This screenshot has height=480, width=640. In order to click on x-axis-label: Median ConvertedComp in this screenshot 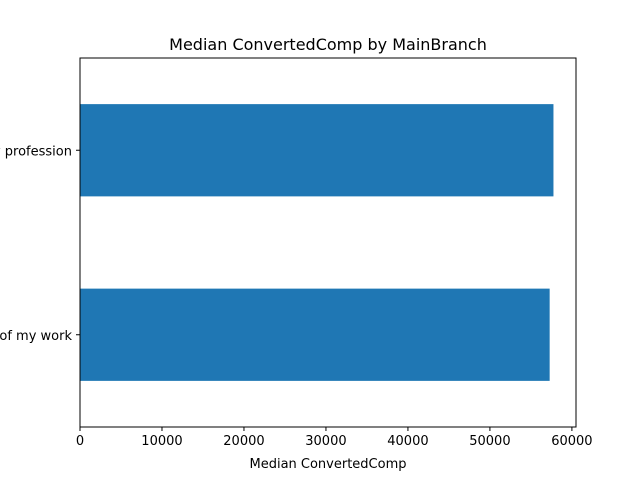, I will do `click(327, 464)`.